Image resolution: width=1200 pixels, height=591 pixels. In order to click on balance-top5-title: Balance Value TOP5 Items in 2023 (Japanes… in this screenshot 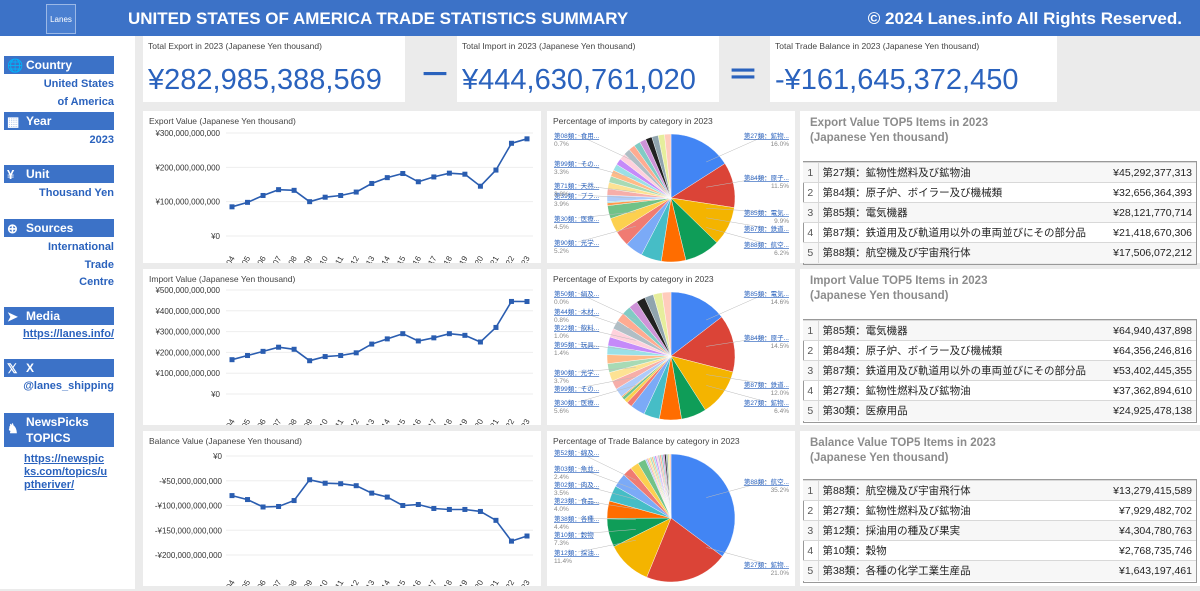, I will do `click(903, 450)`.